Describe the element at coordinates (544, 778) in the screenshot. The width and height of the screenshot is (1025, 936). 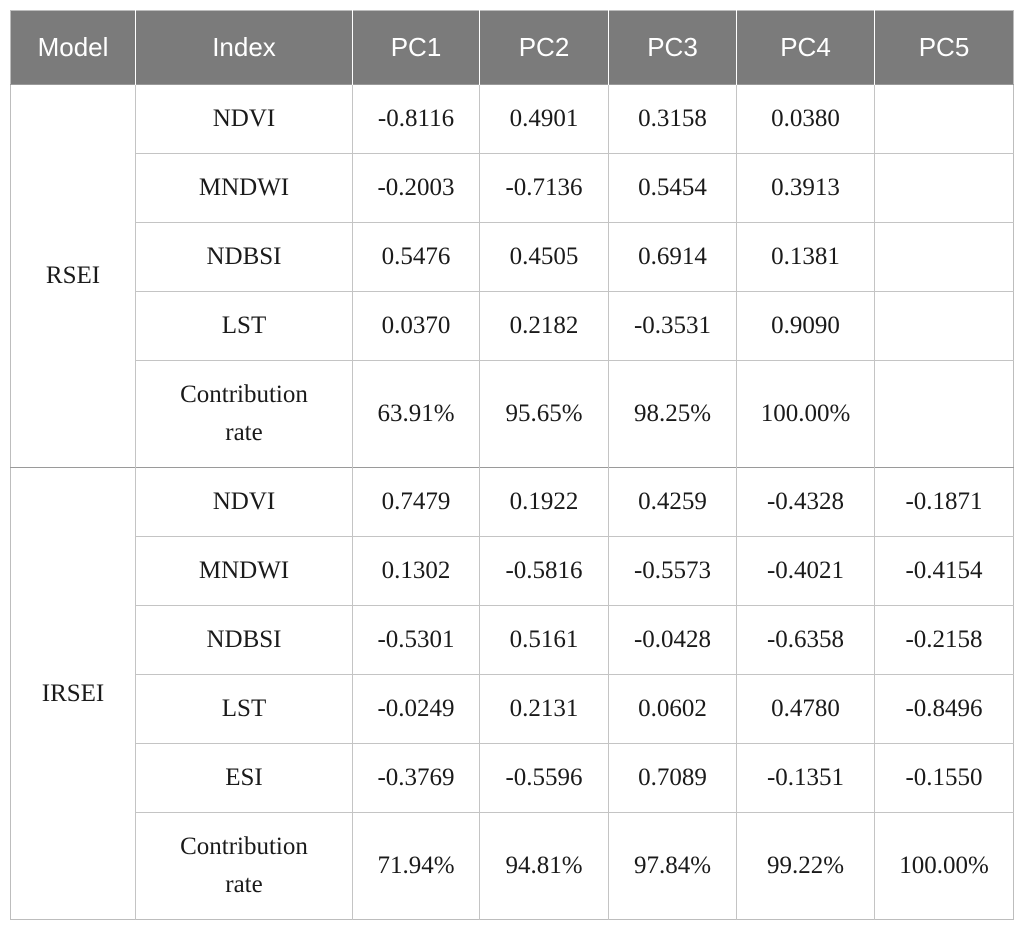
I see `value-cell: -0.5596` at that location.